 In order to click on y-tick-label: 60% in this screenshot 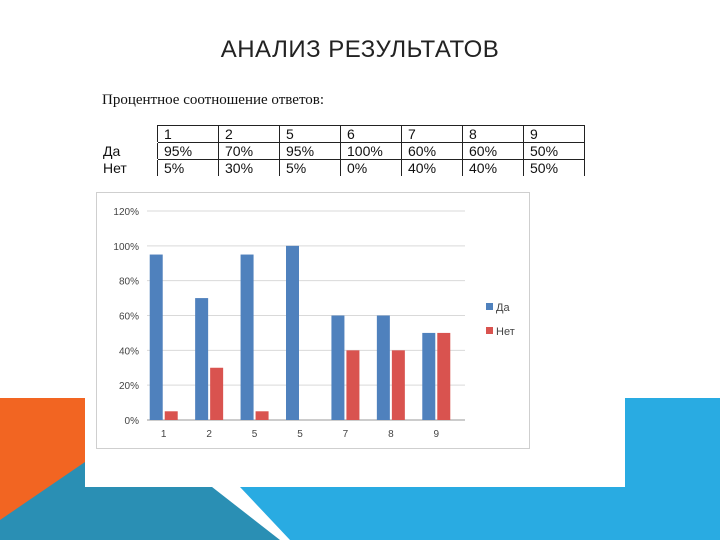, I will do `click(129, 317)`.